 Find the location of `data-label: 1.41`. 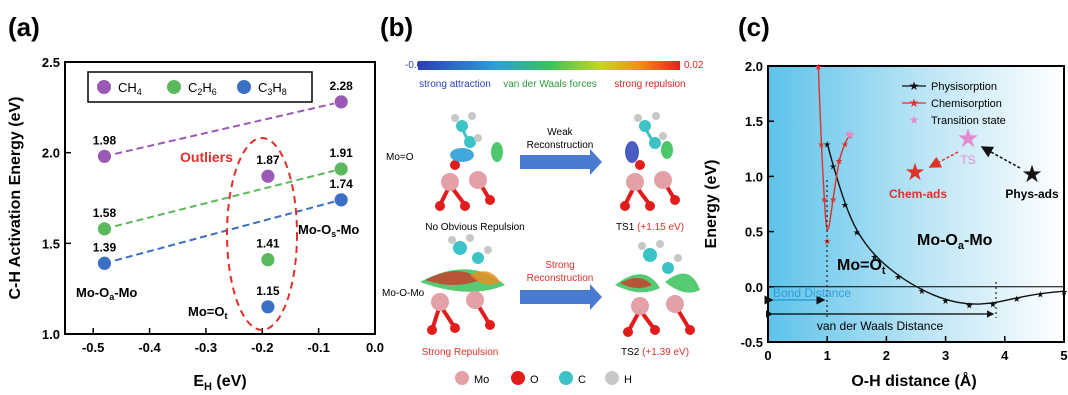

data-label: 1.41 is located at coordinates (268, 244).